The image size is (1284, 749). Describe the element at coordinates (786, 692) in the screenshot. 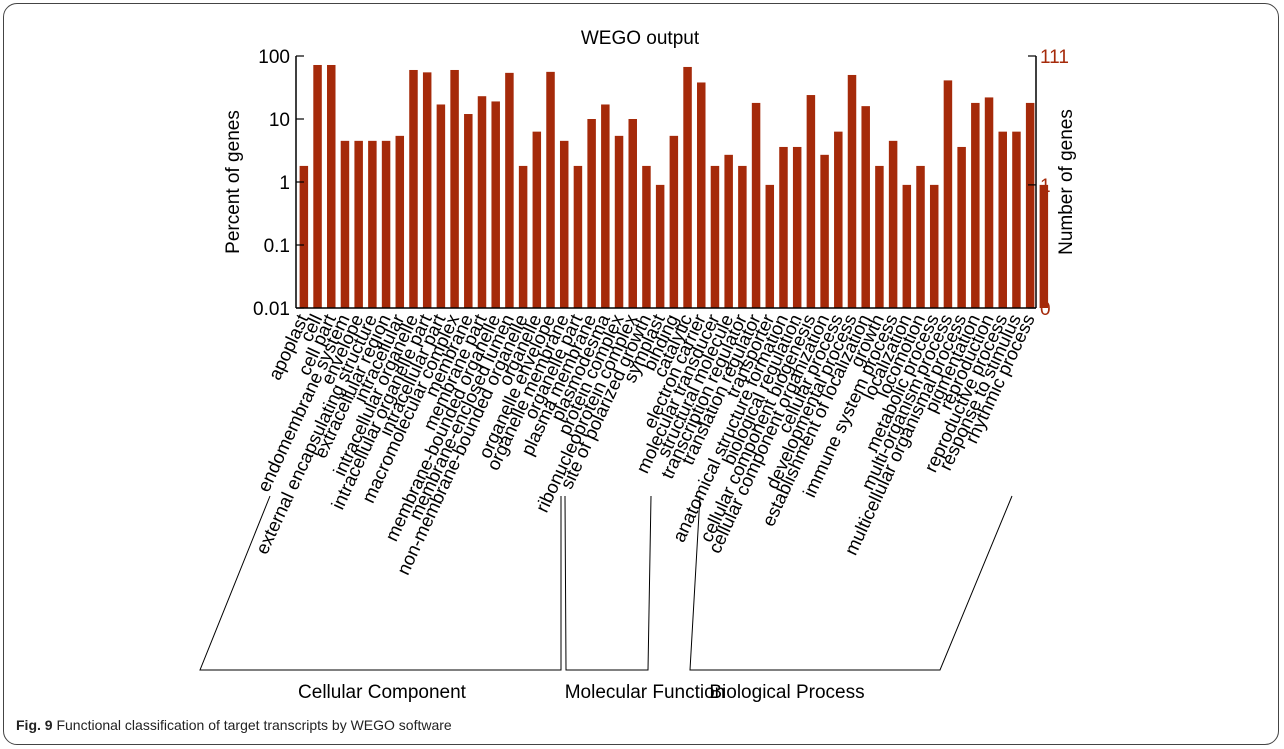

I see `group-label: Biological Process` at that location.